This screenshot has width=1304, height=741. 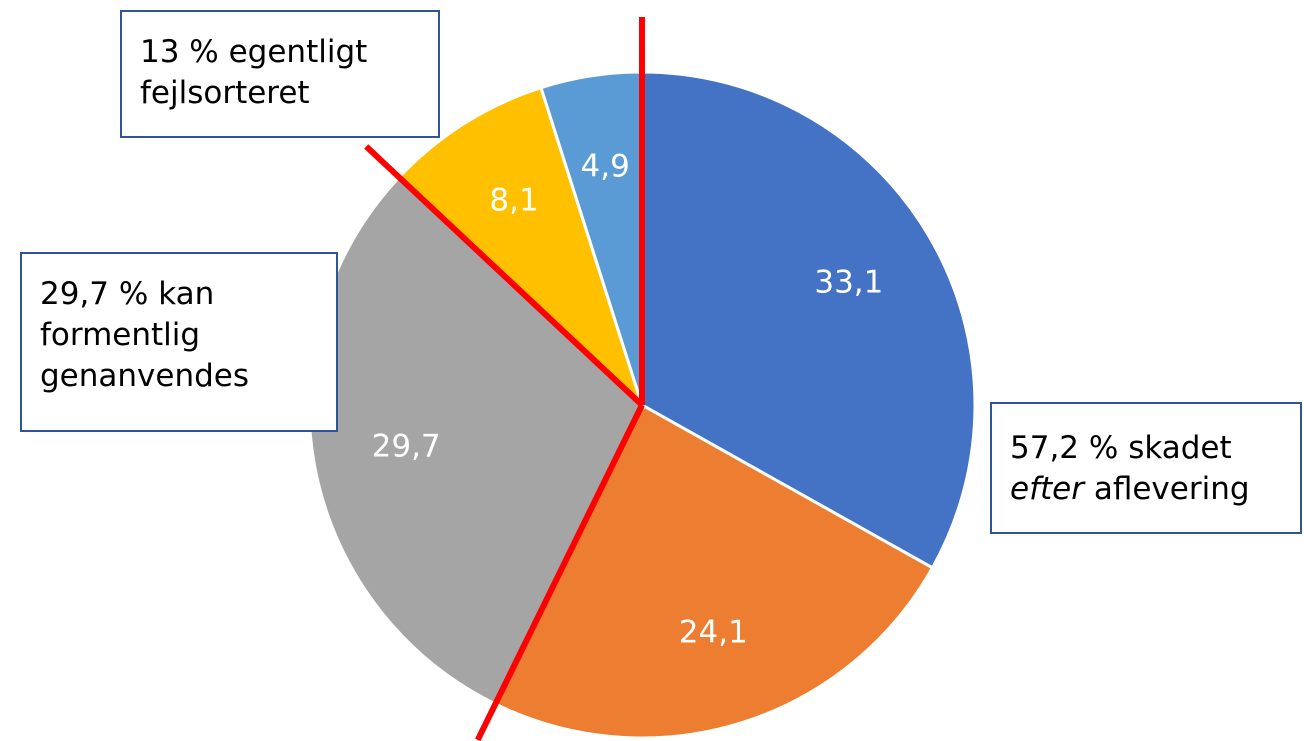 What do you see at coordinates (145, 376) in the screenshot?
I see `callout-genanvendes-line-3: genanvendes` at bounding box center [145, 376].